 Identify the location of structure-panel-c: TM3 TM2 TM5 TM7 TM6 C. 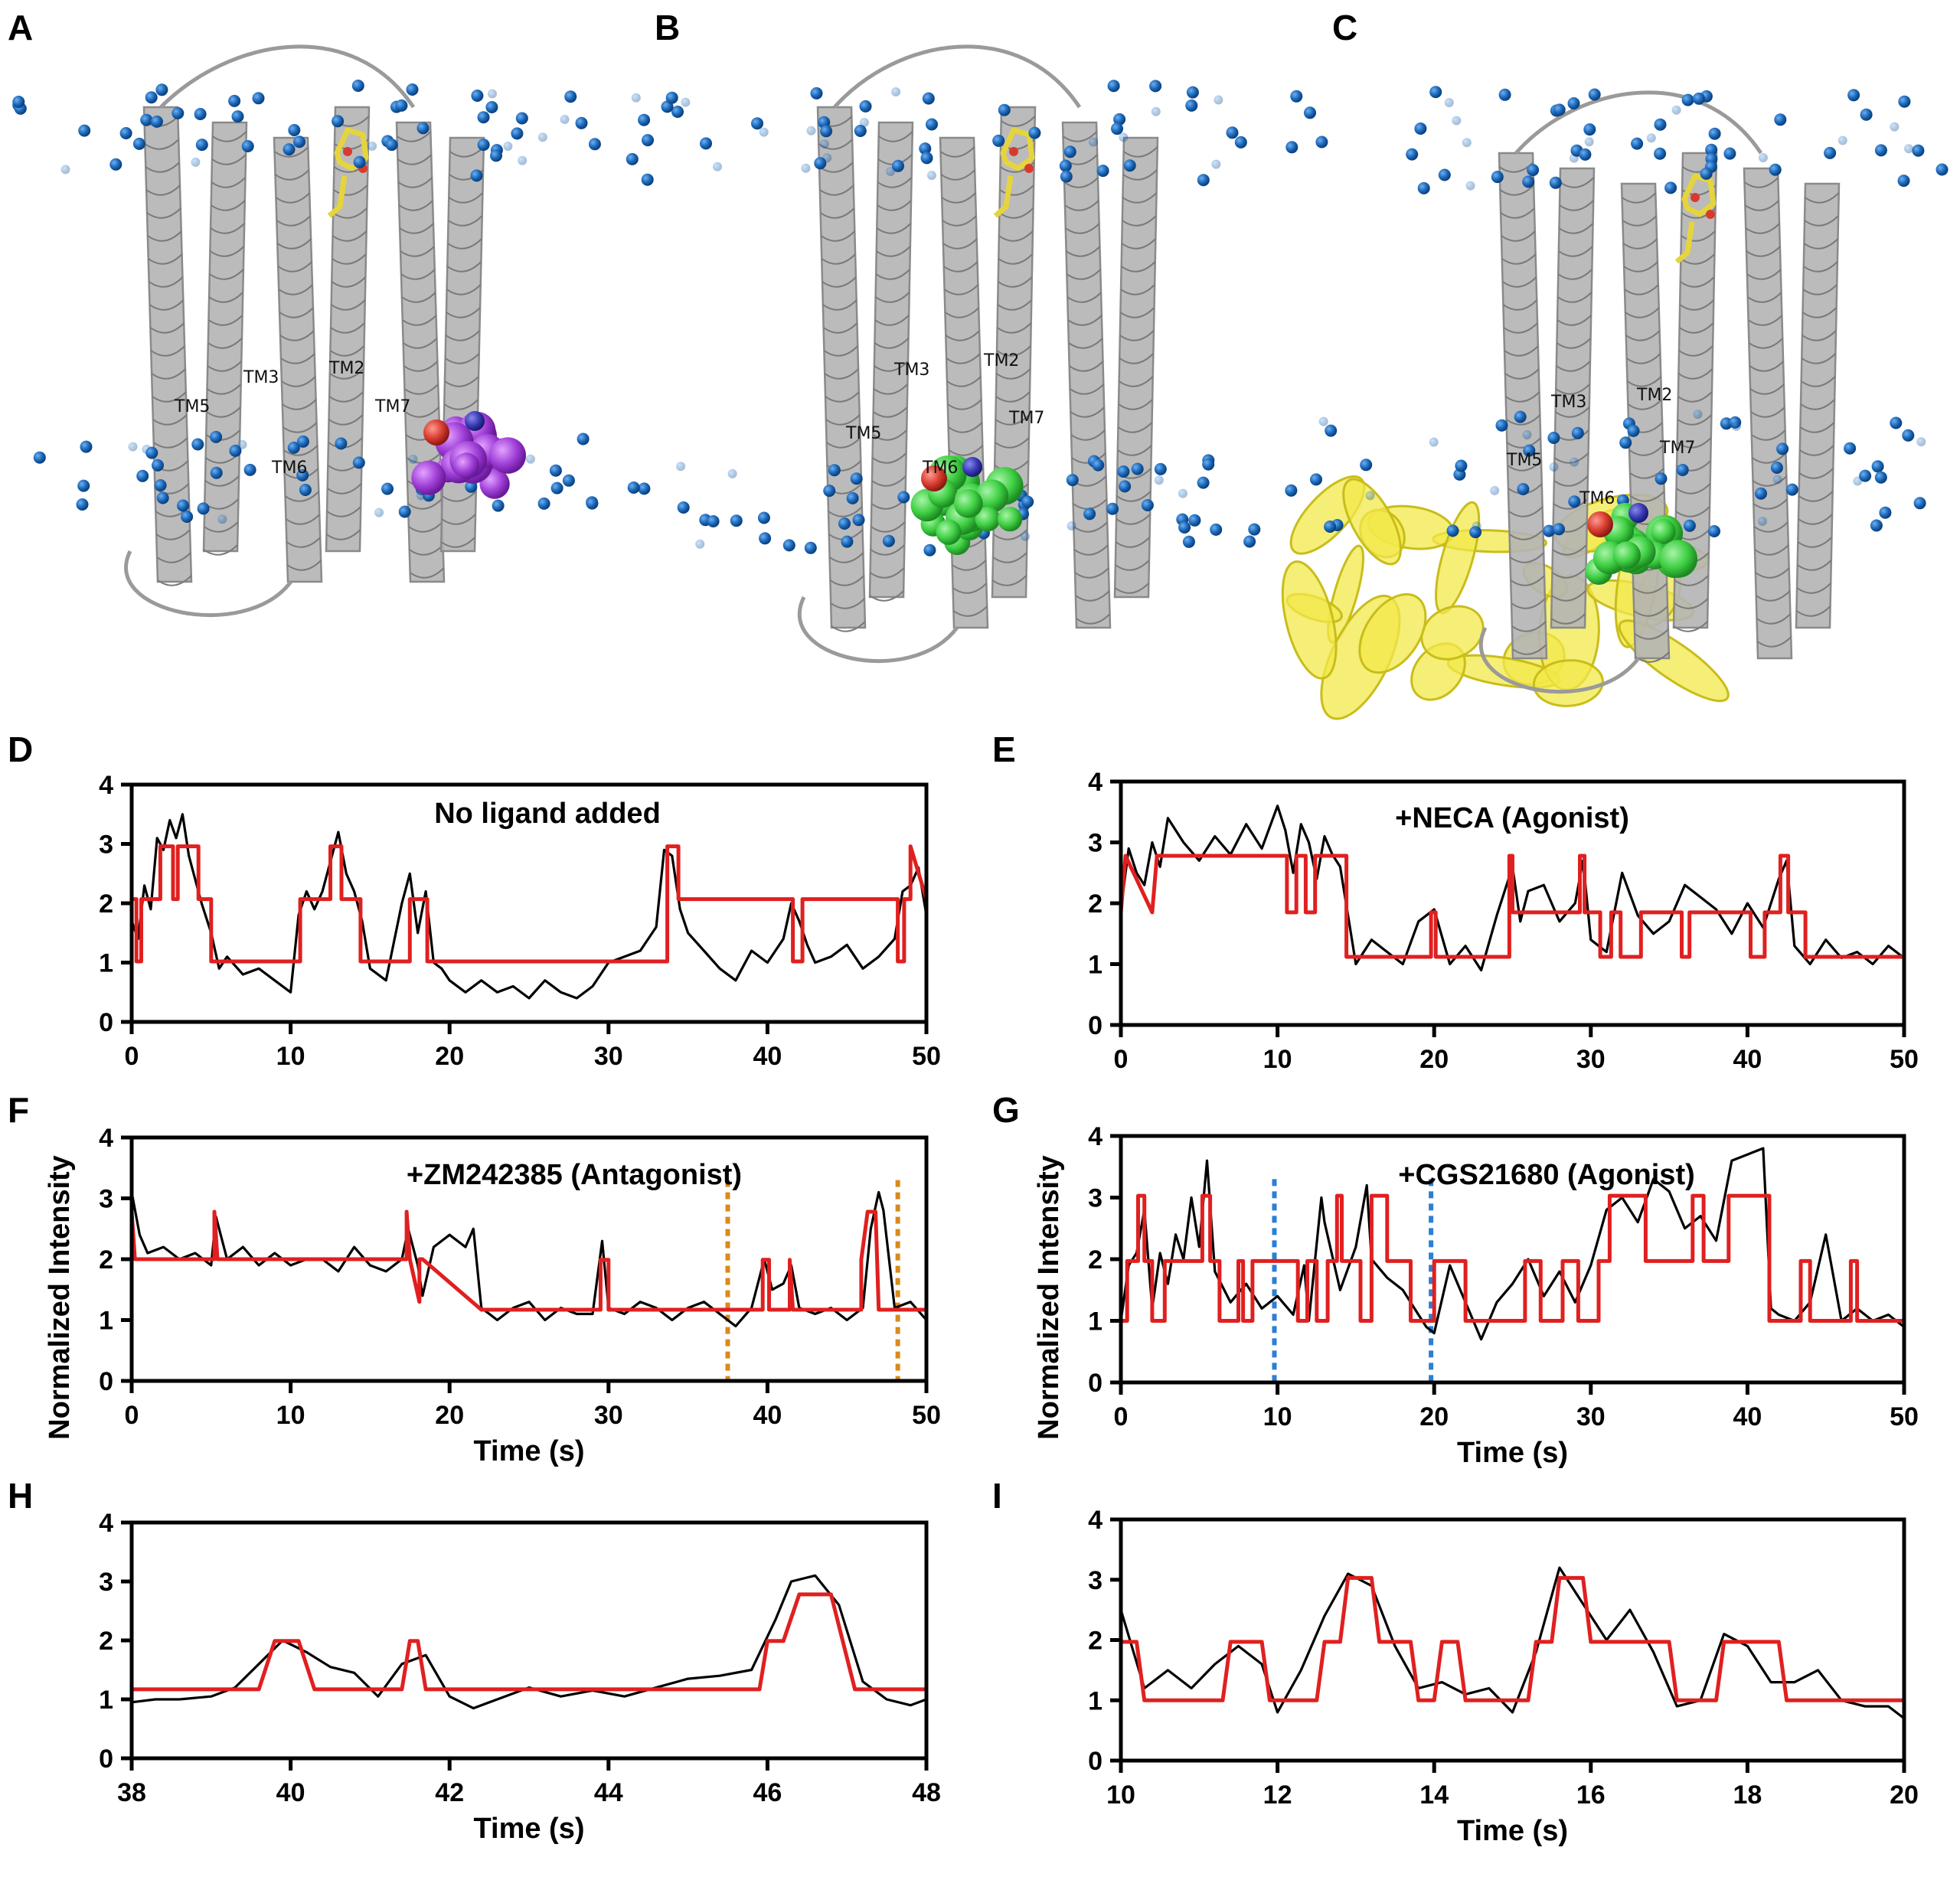
(1615, 364).